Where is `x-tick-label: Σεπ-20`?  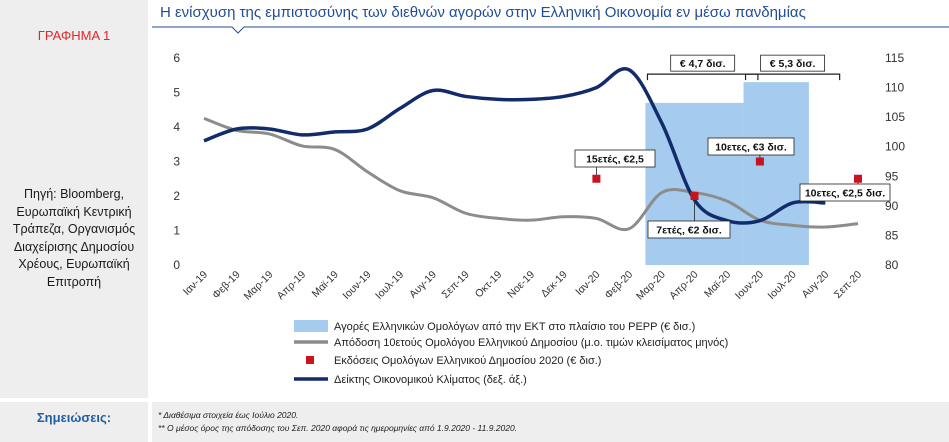 x-tick-label: Σεπ-20 is located at coordinates (848, 285).